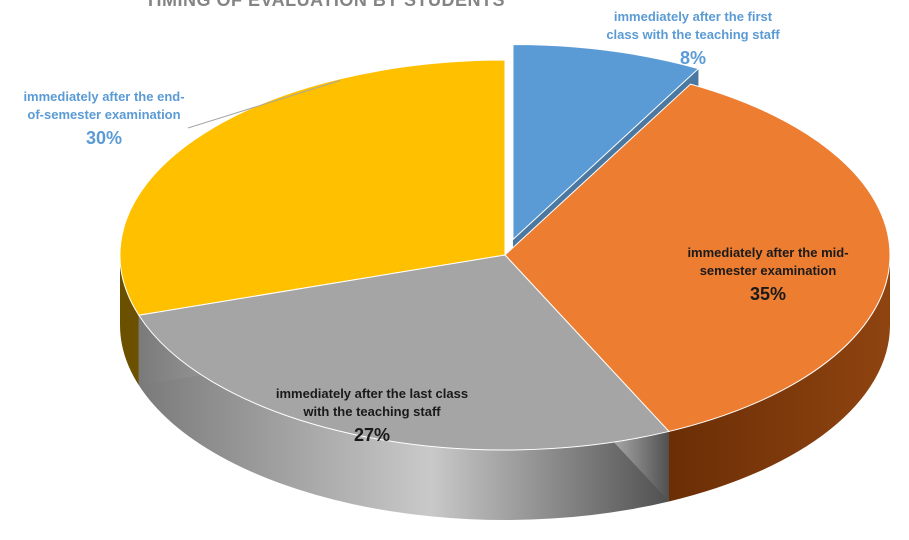 The width and height of the screenshot is (909, 540). I want to click on chart-title: TIMING OF EVALUATION BY STUDENTS, so click(325, 5).